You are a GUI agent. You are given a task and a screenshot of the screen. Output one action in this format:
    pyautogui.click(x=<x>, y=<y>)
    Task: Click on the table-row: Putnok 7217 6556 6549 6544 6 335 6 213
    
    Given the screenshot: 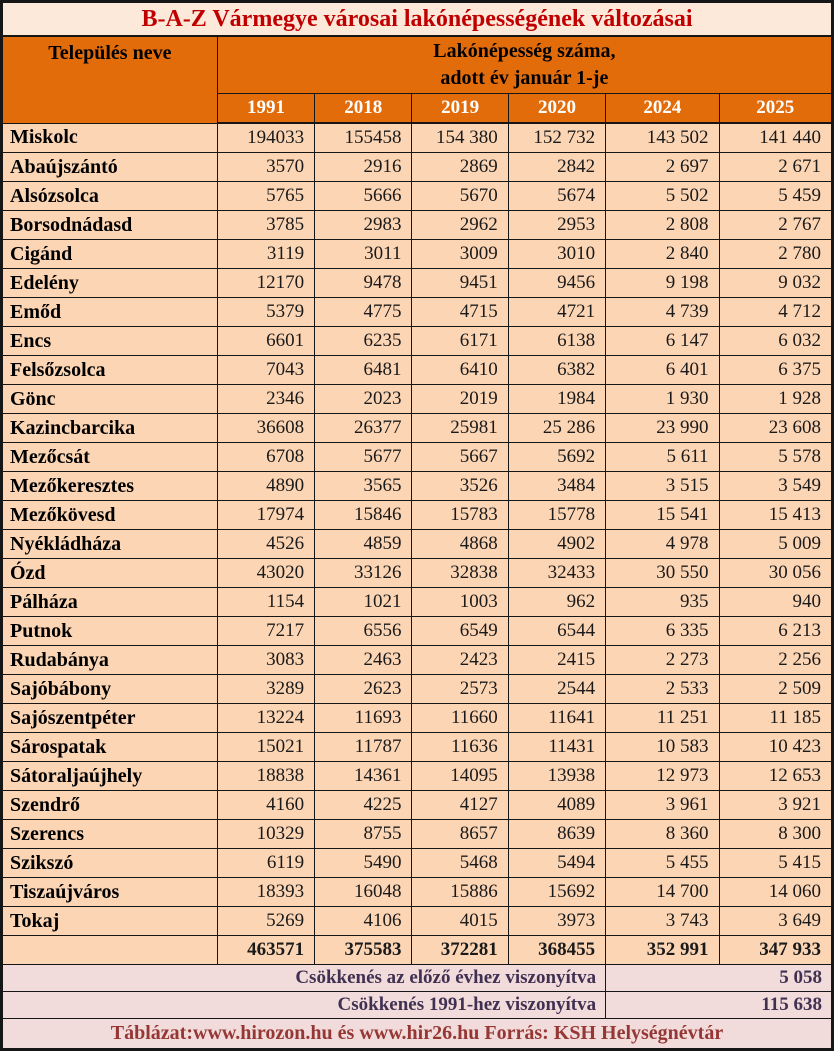 What is the action you would take?
    pyautogui.click(x=417, y=631)
    